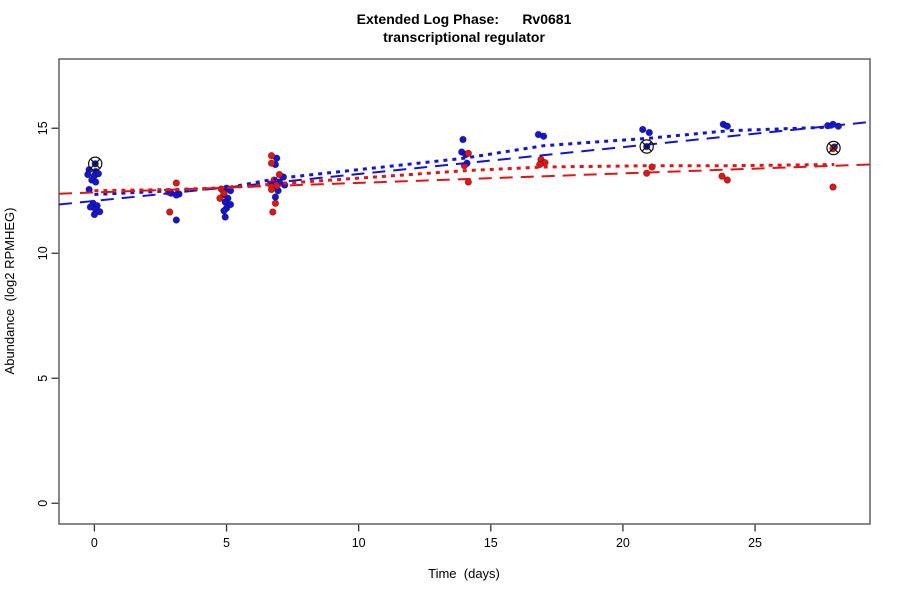  Describe the element at coordinates (359, 543) in the screenshot. I see `x-tick-label: 10` at that location.